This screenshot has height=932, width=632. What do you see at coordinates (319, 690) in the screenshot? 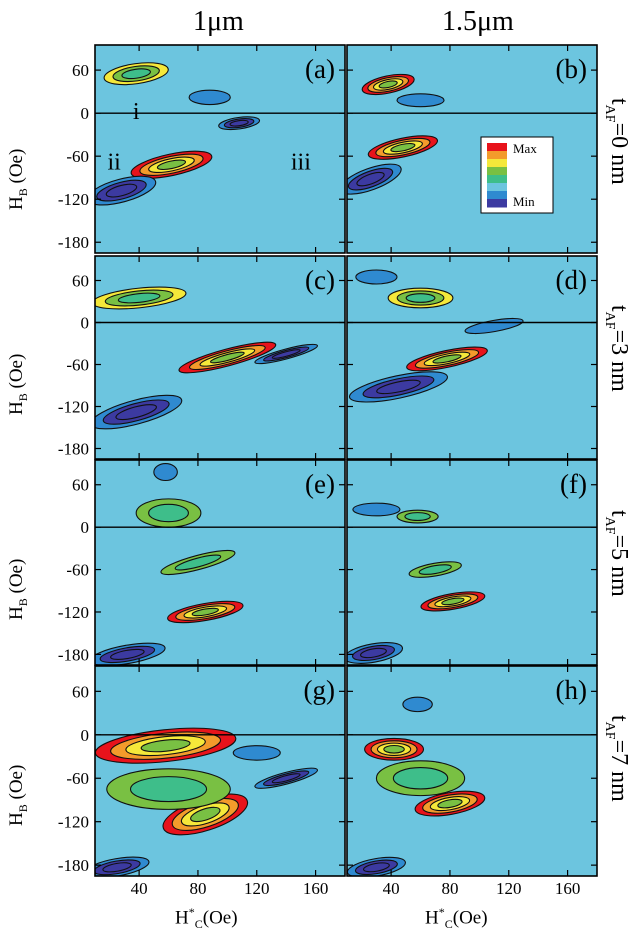
I see `panel-label: (g)` at bounding box center [319, 690].